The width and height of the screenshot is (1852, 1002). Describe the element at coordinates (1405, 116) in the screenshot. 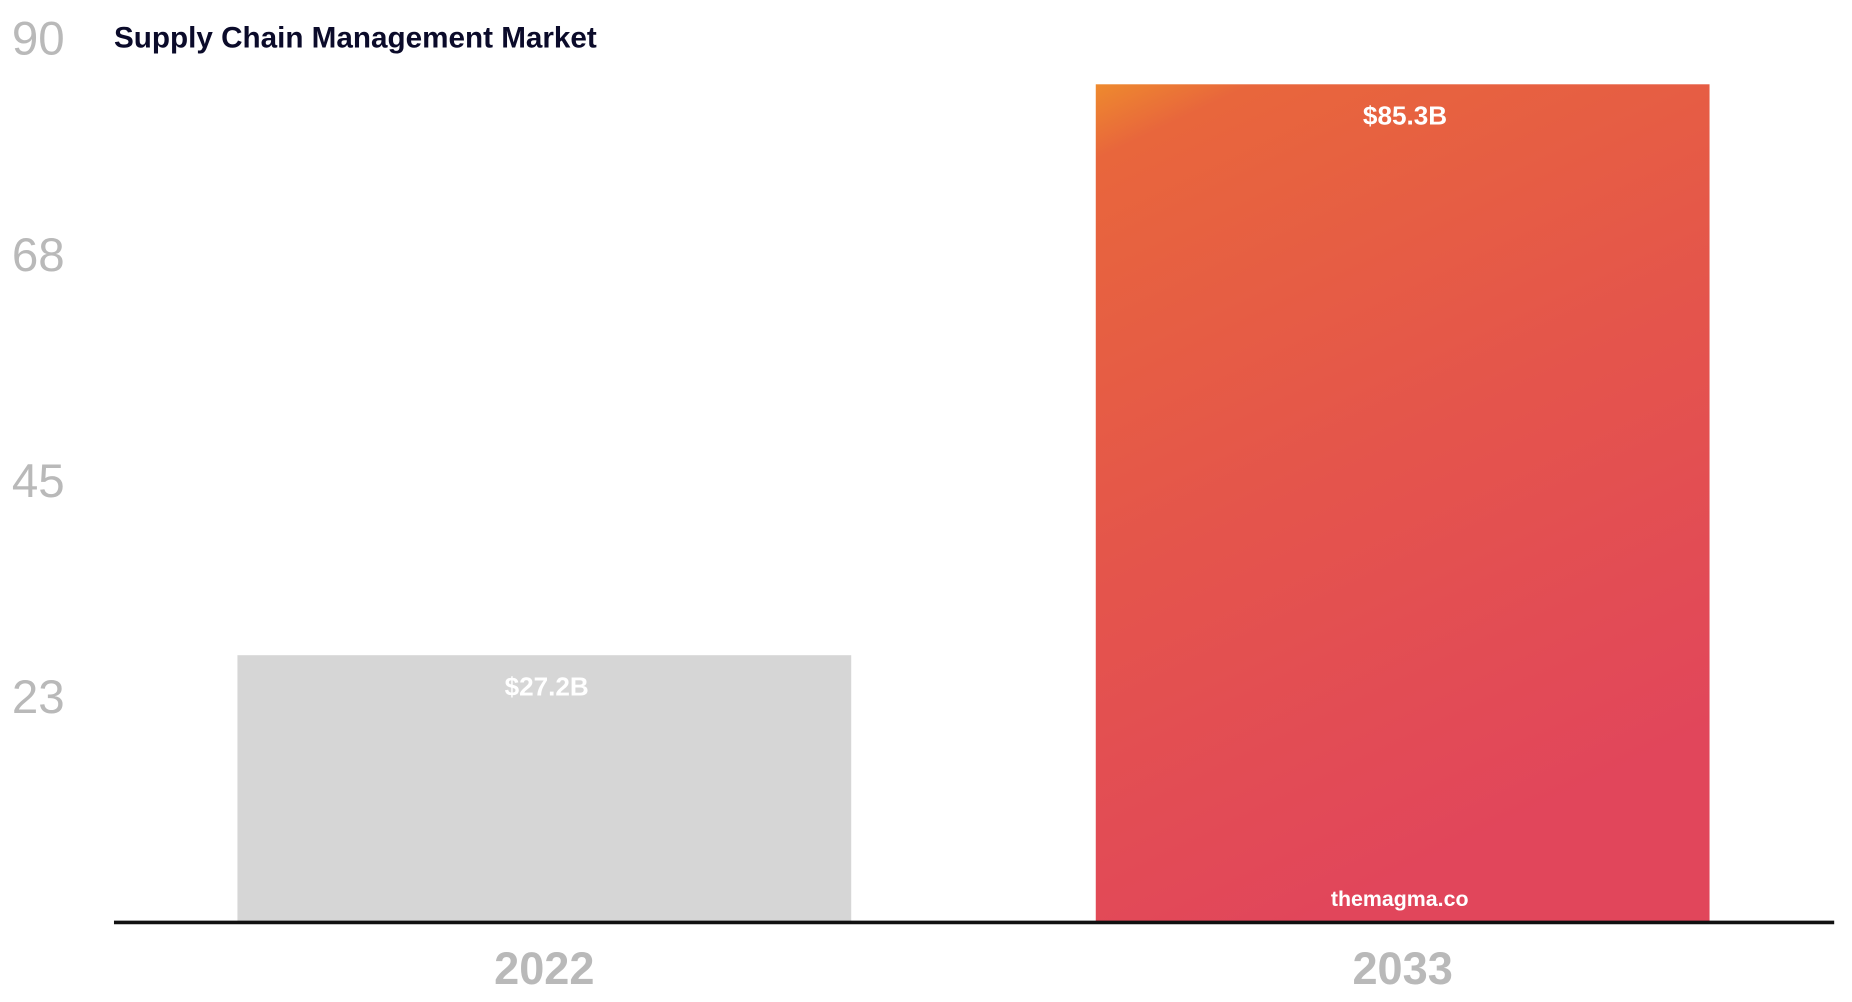

I see `data-label: $85.3B` at that location.